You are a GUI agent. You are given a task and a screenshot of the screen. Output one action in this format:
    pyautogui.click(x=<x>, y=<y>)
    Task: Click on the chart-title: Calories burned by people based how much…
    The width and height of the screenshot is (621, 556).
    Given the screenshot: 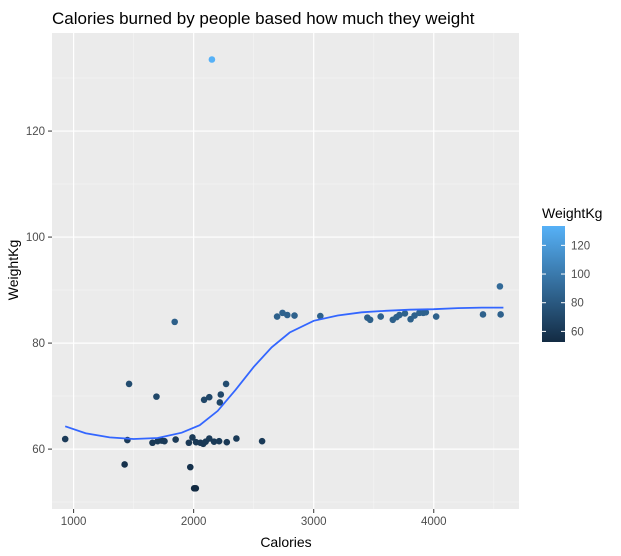 What is the action you would take?
    pyautogui.click(x=263, y=18)
    